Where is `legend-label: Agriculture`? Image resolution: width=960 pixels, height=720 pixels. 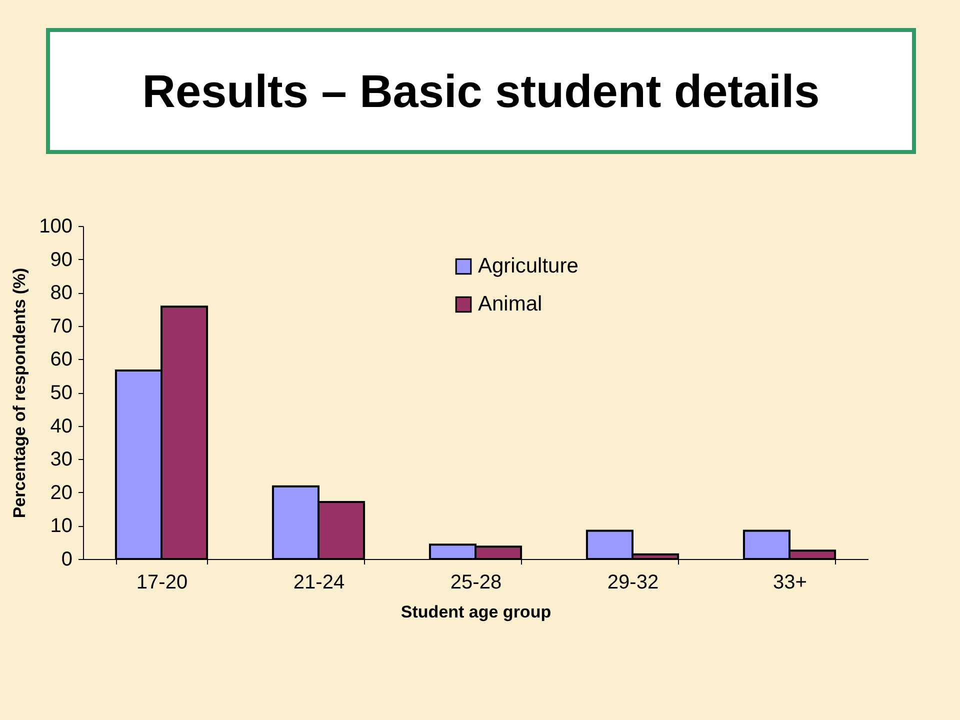
legend-label: Agriculture is located at coordinates (528, 266).